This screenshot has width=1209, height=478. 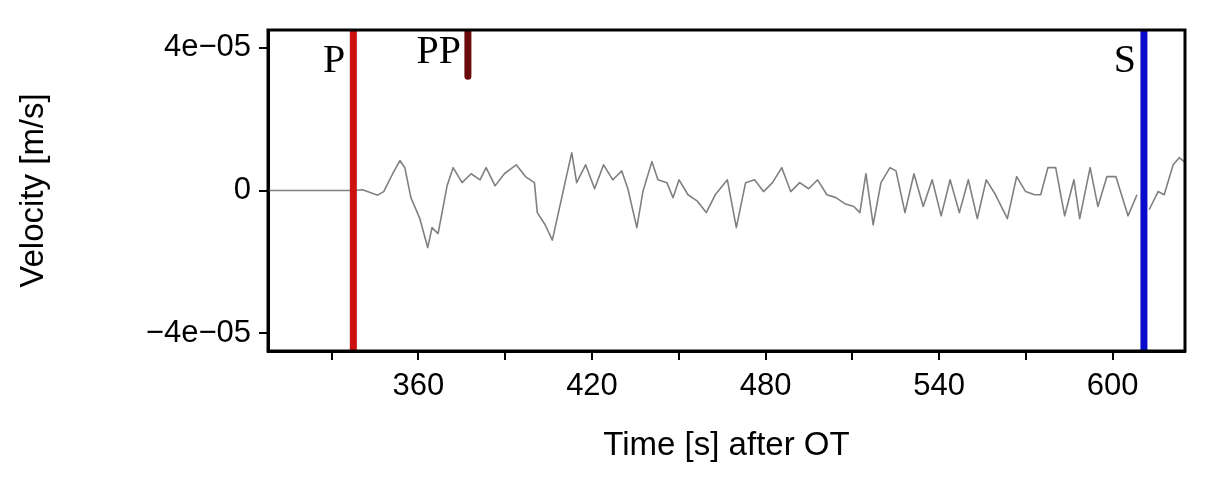 I want to click on x-tick-label: 360, so click(x=418, y=385).